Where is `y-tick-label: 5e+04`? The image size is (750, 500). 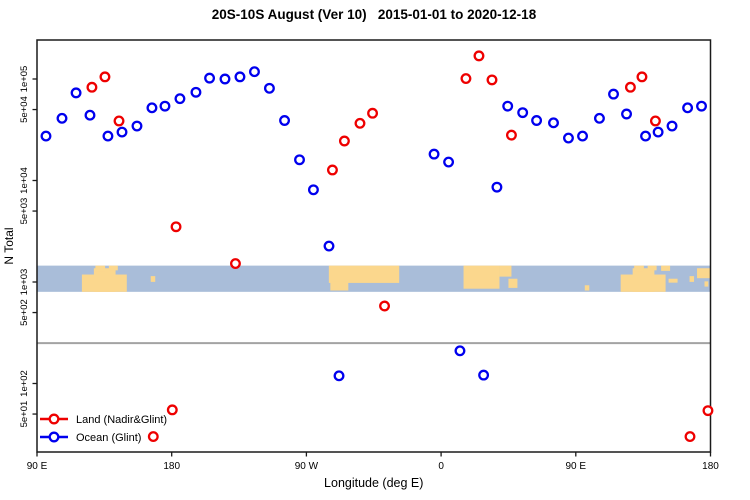
y-tick-label: 5e+04 is located at coordinates (24, 109).